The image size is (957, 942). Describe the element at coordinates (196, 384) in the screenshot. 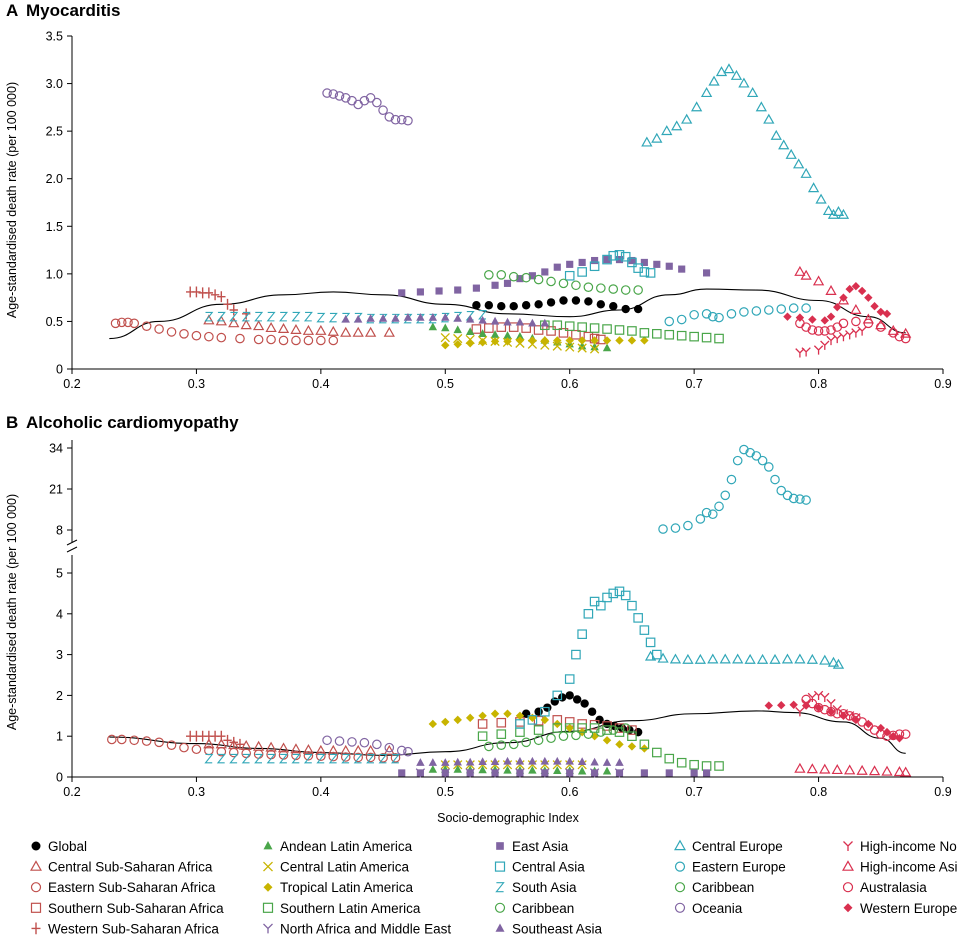

I see `panel-a-x-tick-label: 0.3` at that location.